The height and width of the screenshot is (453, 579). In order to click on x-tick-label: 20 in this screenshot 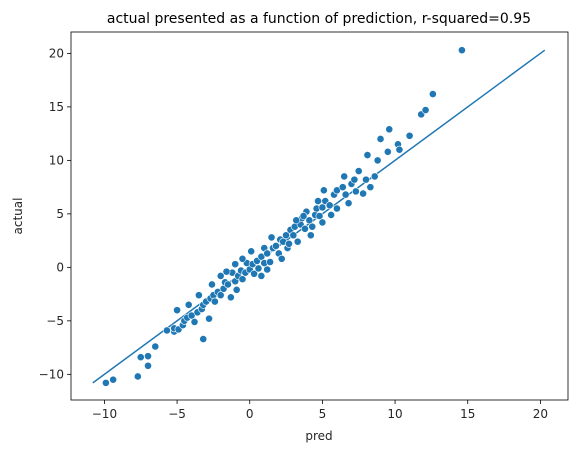, I will do `click(540, 414)`.